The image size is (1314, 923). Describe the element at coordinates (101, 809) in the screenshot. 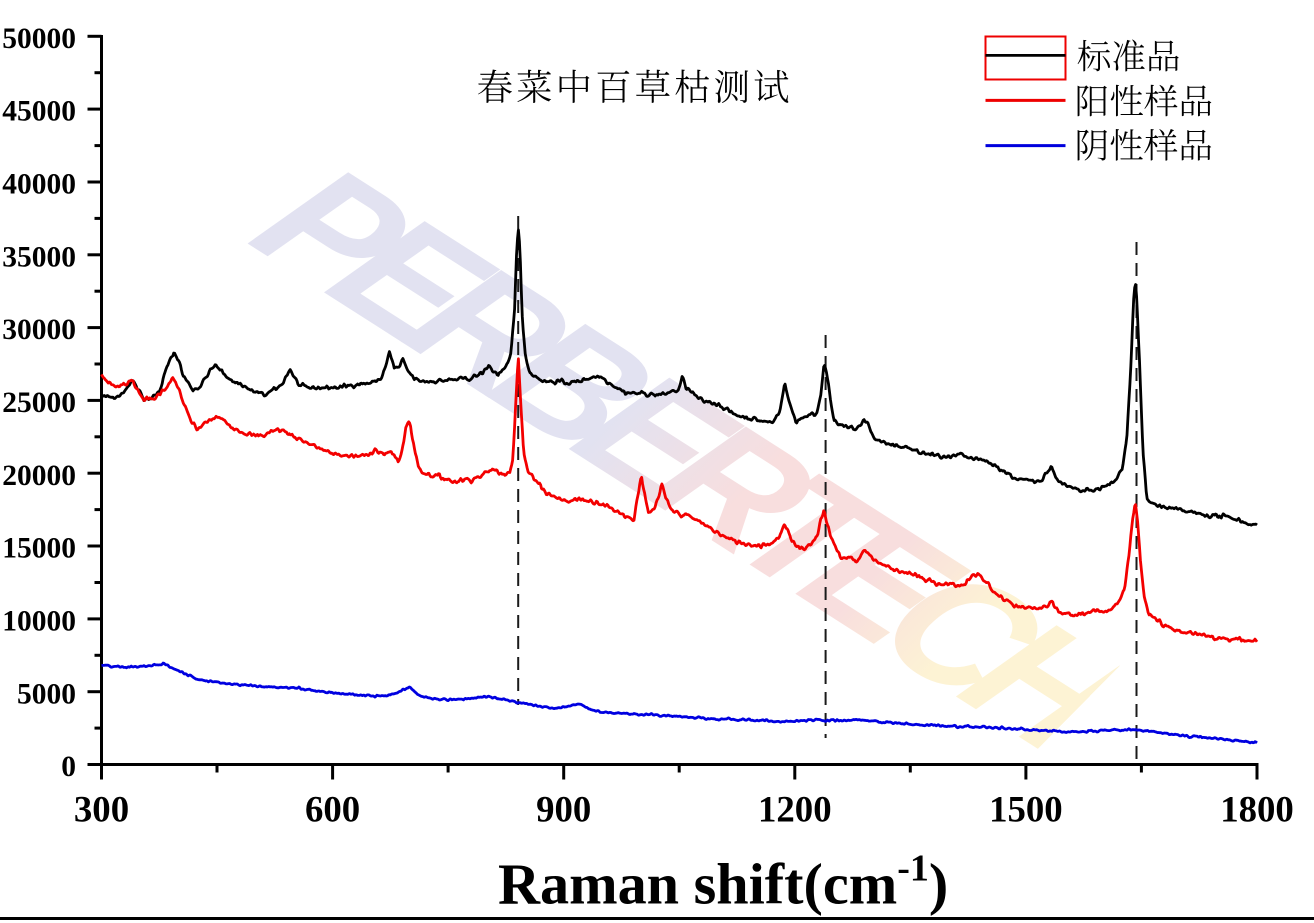

I see `svg-text: 300` at that location.